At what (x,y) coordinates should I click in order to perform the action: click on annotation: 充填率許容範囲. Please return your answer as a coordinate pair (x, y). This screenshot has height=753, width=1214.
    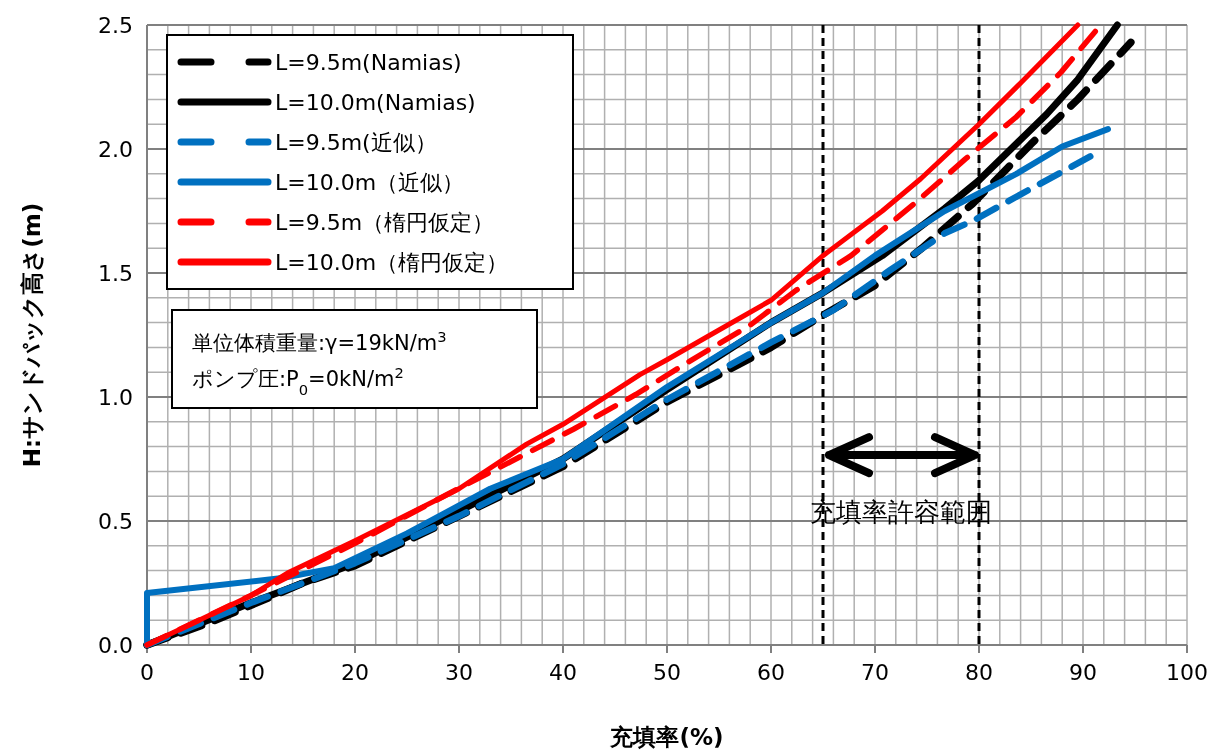
    Looking at the image, I should click on (901, 512).